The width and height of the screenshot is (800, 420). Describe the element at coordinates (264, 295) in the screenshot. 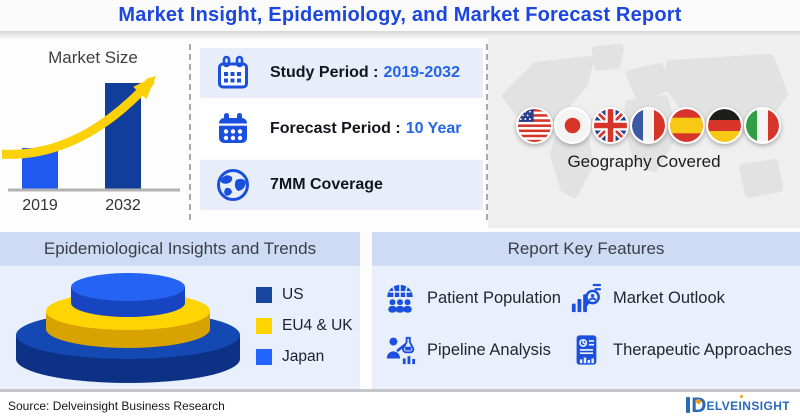

I see `legend-swatch-us` at that location.